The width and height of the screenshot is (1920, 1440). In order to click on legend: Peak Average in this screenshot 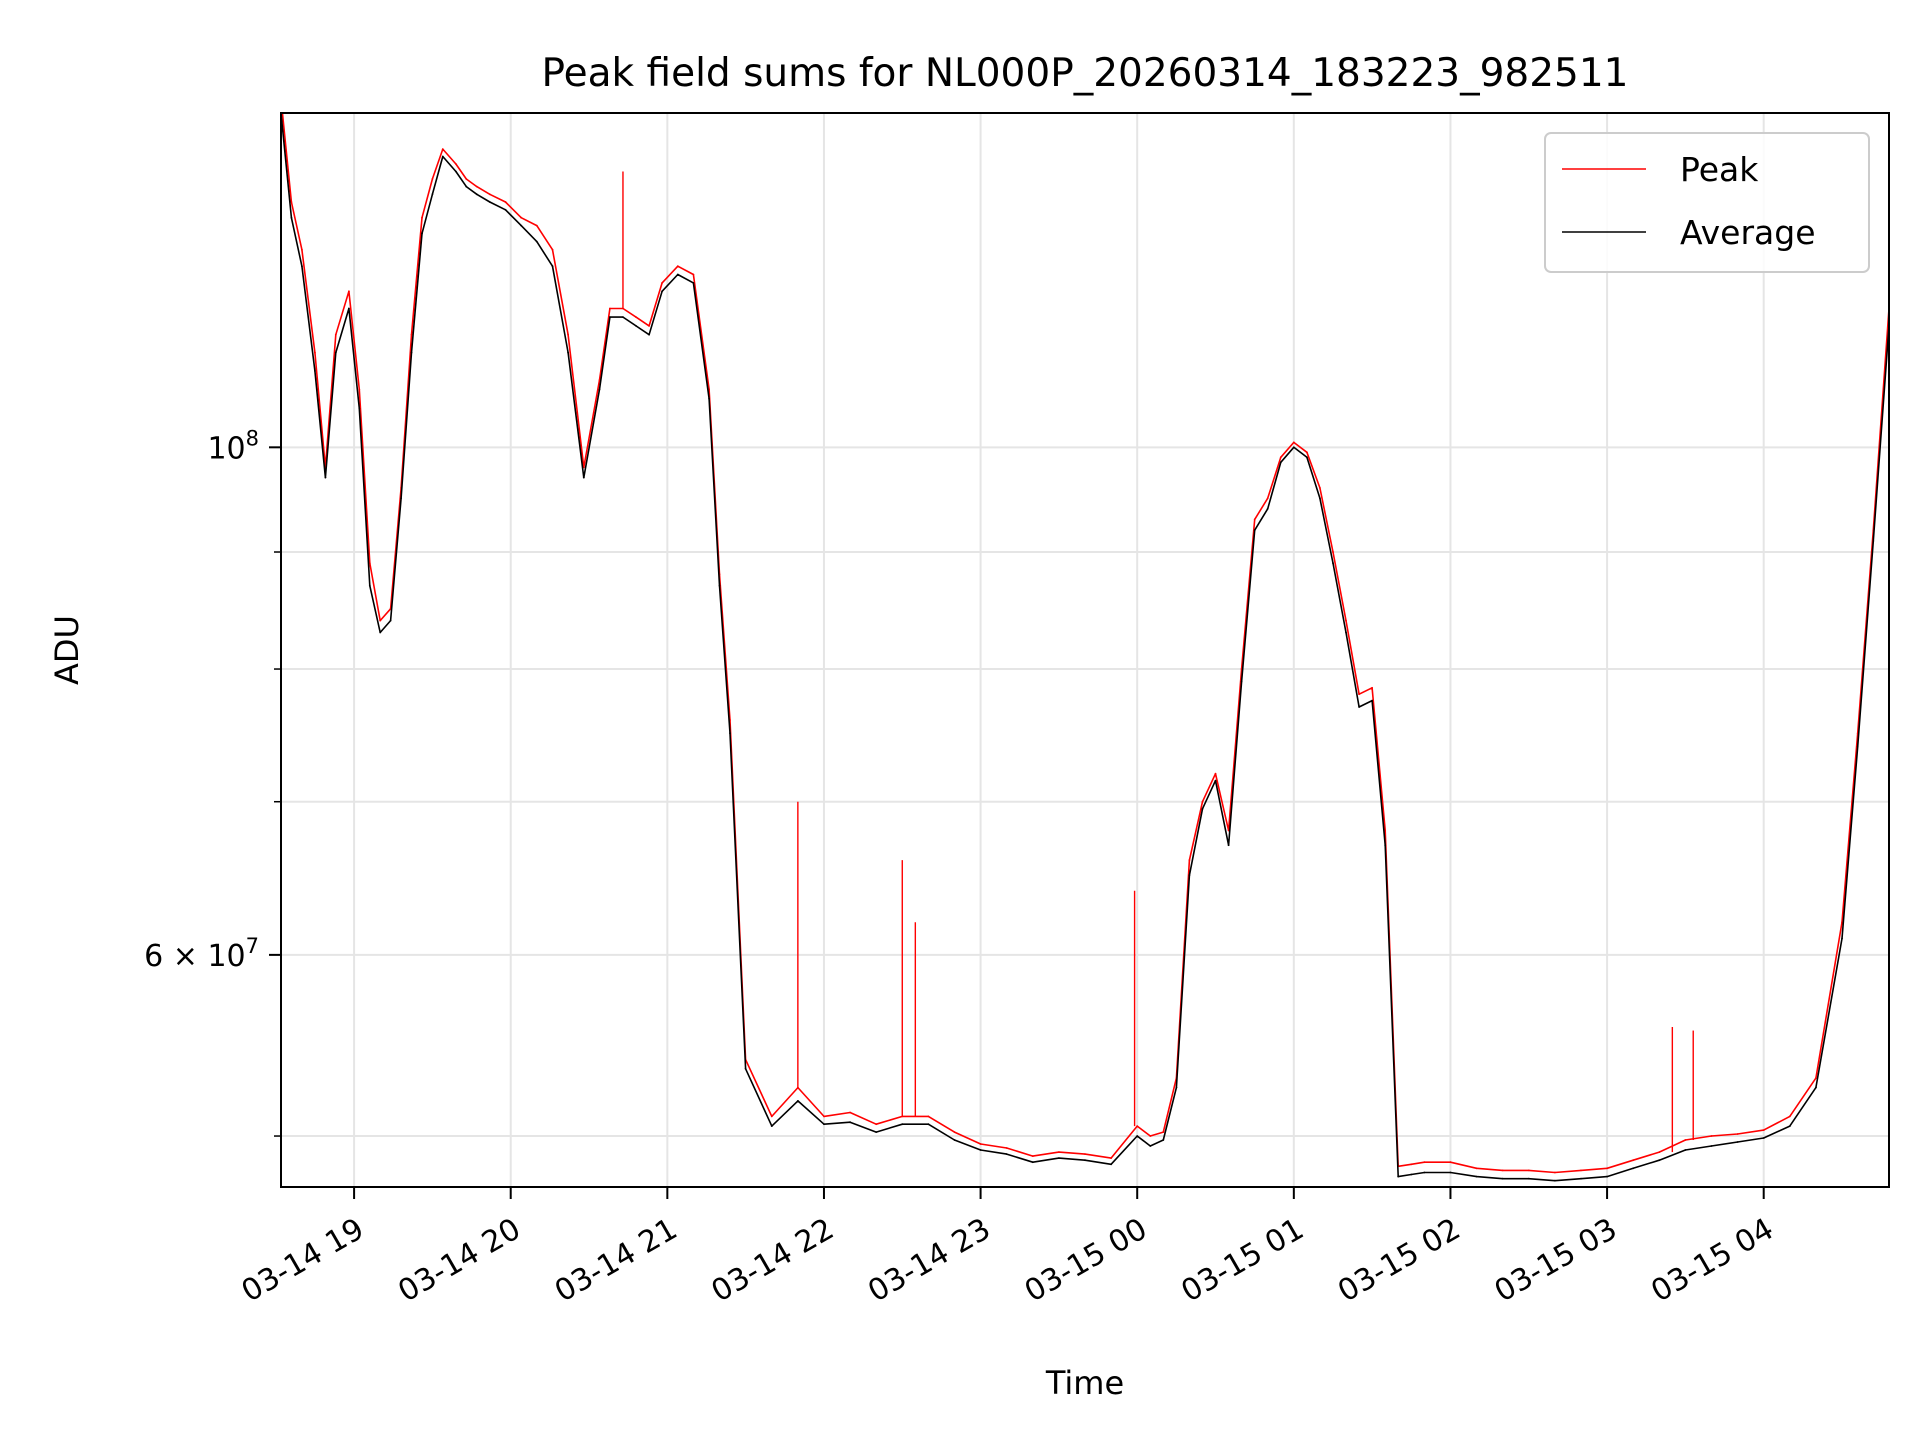, I will do `click(1707, 202)`.